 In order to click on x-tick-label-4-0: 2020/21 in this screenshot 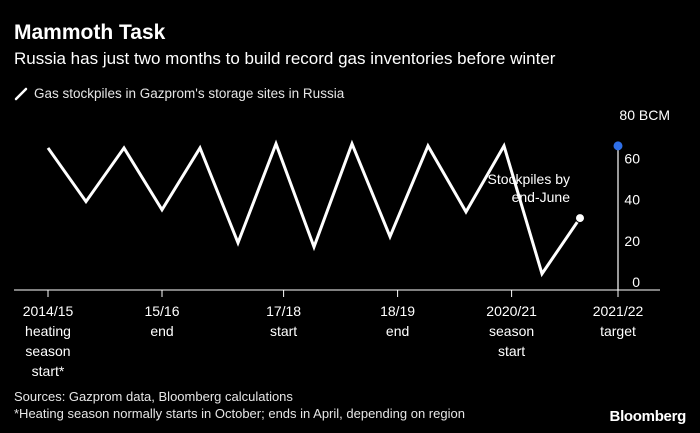, I will do `click(511, 311)`.